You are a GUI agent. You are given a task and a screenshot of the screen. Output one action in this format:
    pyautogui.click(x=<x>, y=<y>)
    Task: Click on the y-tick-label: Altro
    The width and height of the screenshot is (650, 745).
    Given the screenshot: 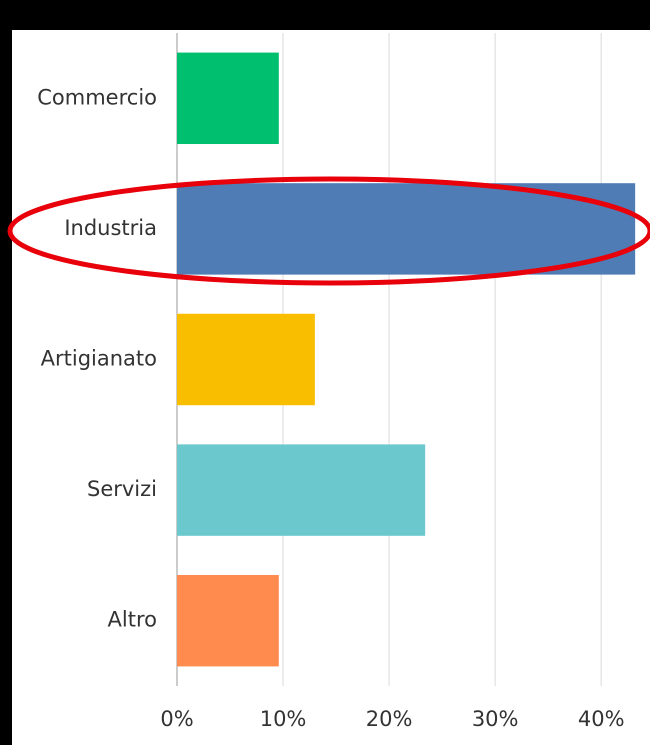 What is the action you would take?
    pyautogui.click(x=132, y=620)
    